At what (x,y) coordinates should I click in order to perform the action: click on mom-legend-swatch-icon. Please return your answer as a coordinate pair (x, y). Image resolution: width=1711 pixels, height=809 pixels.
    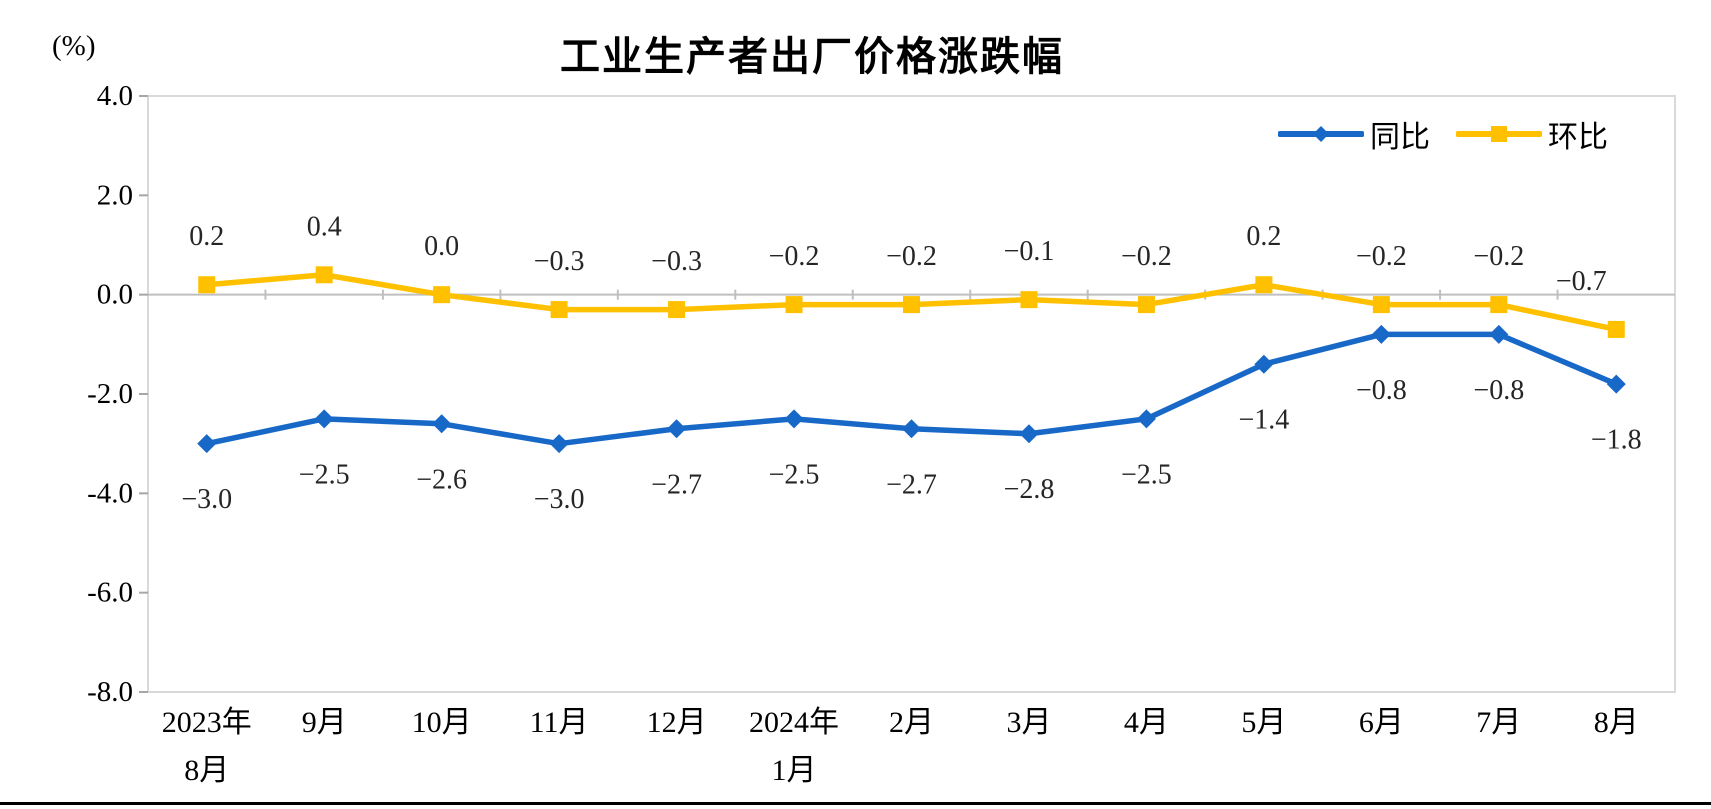
    Looking at the image, I should click on (1499, 134).